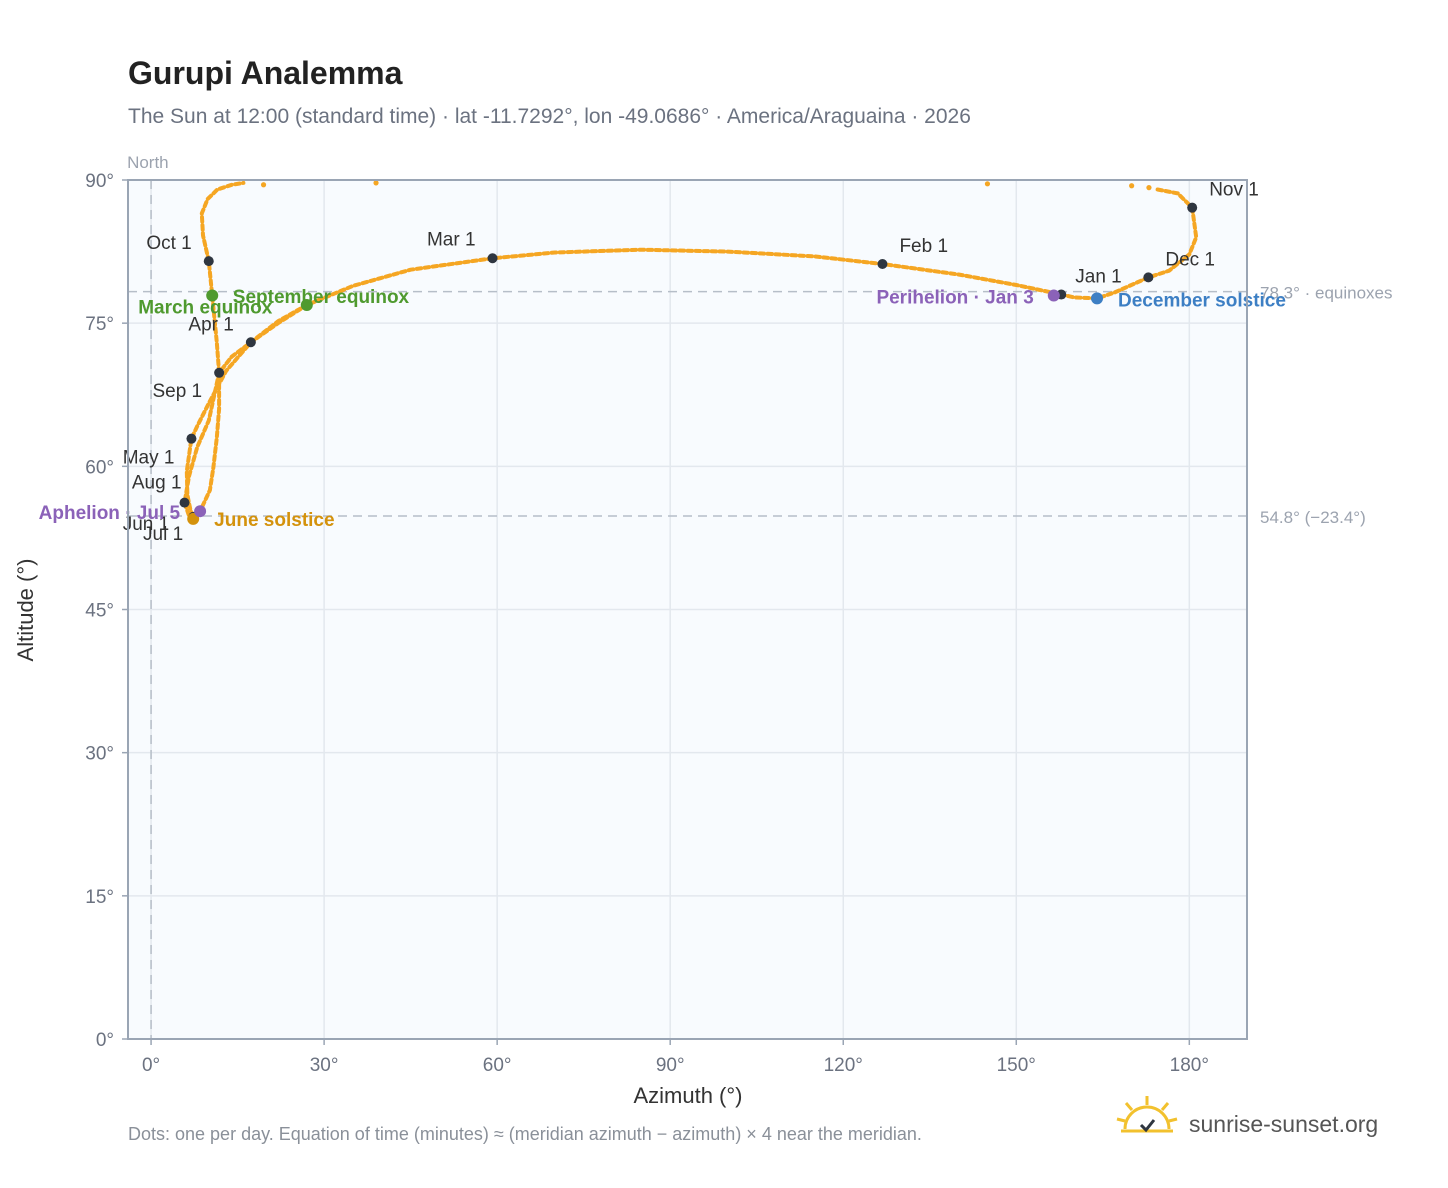  I want to click on sun-logo-icon, so click(1147, 1114).